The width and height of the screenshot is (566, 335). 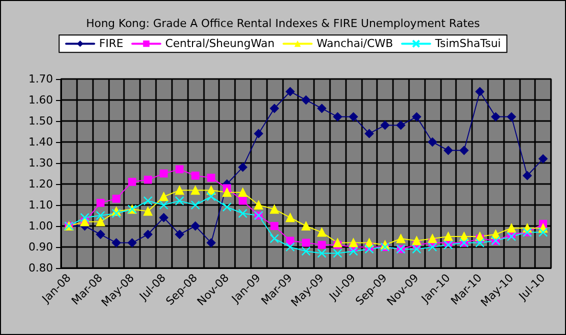 What do you see at coordinates (467, 43) in the screenshot?
I see `legend-label: TsimShaTsui` at bounding box center [467, 43].